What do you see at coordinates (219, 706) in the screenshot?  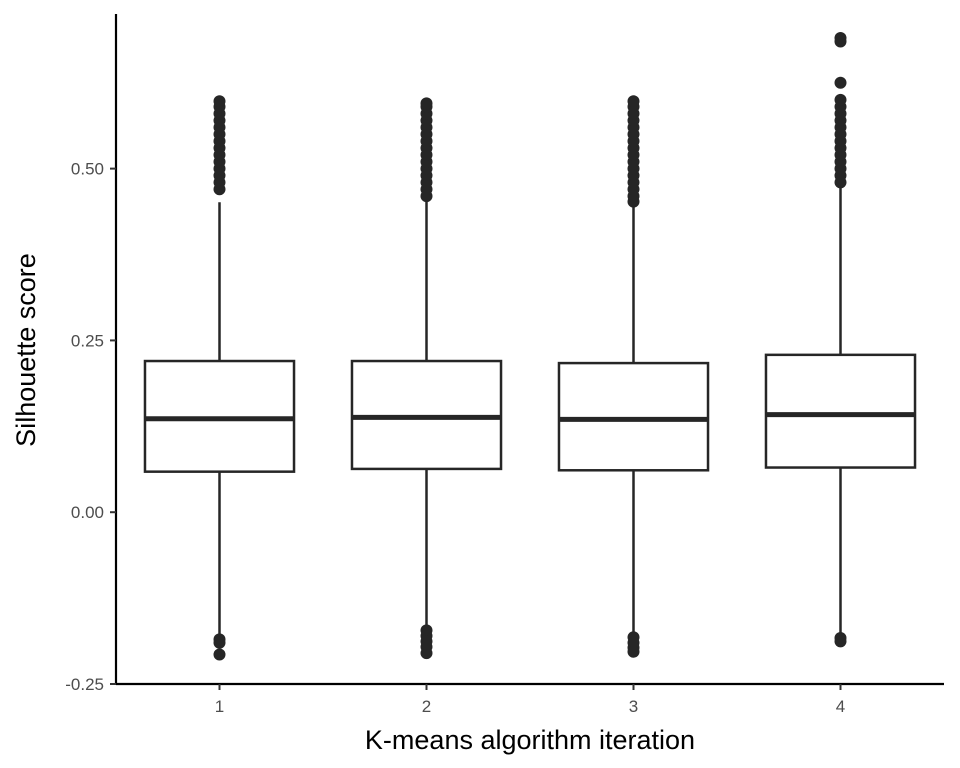 I see `x-tick-label: 1` at bounding box center [219, 706].